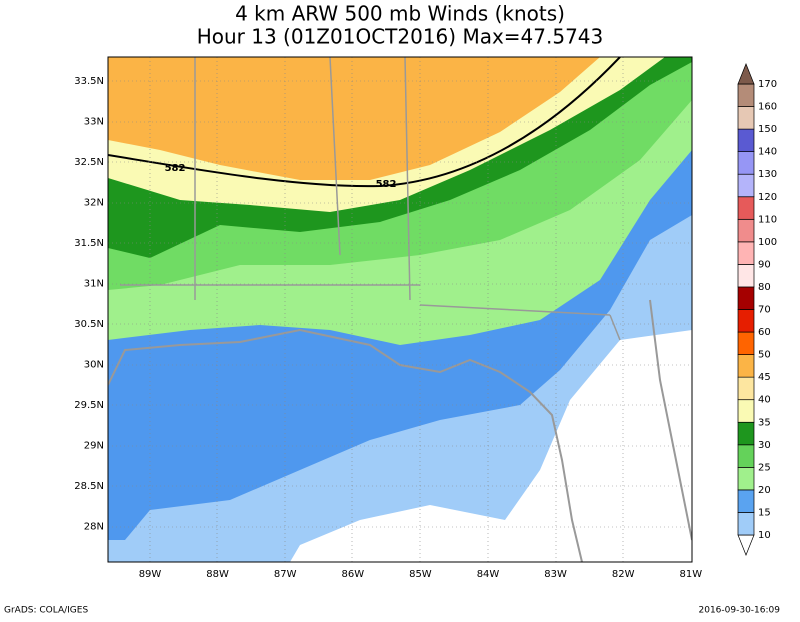 Image resolution: width=800 pixels, height=622 pixels. I want to click on height-contour, so click(364, 122).